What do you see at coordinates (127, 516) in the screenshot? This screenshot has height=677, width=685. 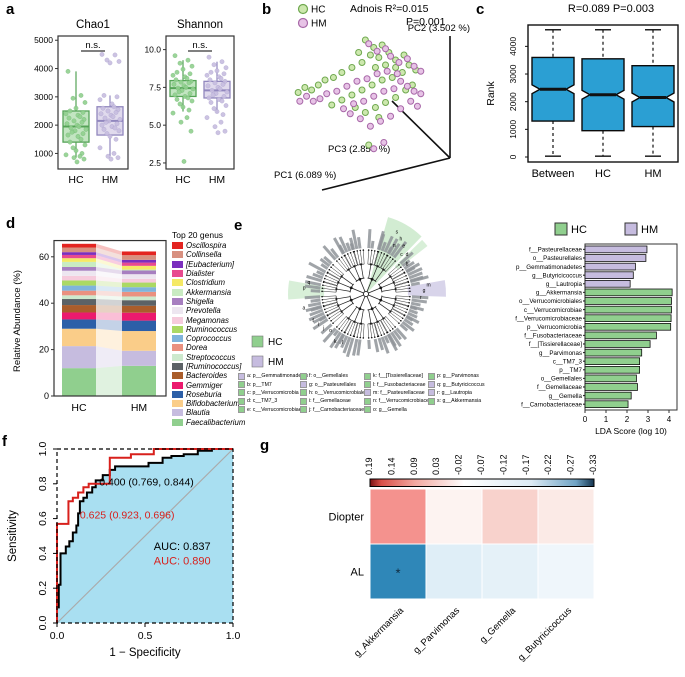 I see `threshold-red: 0.625 (0.923, 0.696)` at bounding box center [127, 516].